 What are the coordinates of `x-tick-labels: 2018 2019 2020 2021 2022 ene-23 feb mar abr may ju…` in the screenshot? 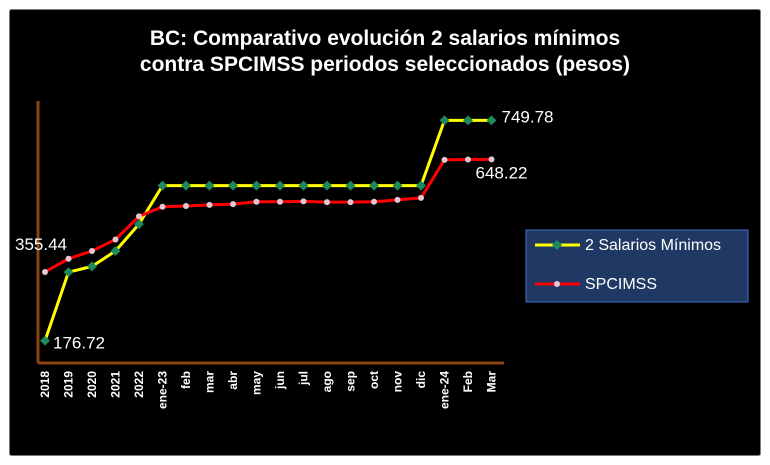 It's located at (268, 390).